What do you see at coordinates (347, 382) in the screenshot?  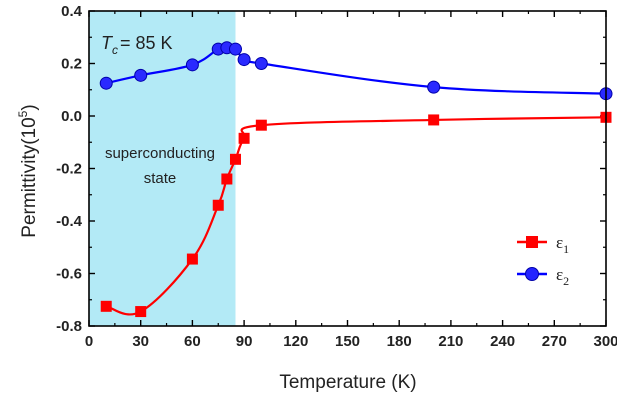 I see `x-axis-title: Temperature (K)` at bounding box center [347, 382].